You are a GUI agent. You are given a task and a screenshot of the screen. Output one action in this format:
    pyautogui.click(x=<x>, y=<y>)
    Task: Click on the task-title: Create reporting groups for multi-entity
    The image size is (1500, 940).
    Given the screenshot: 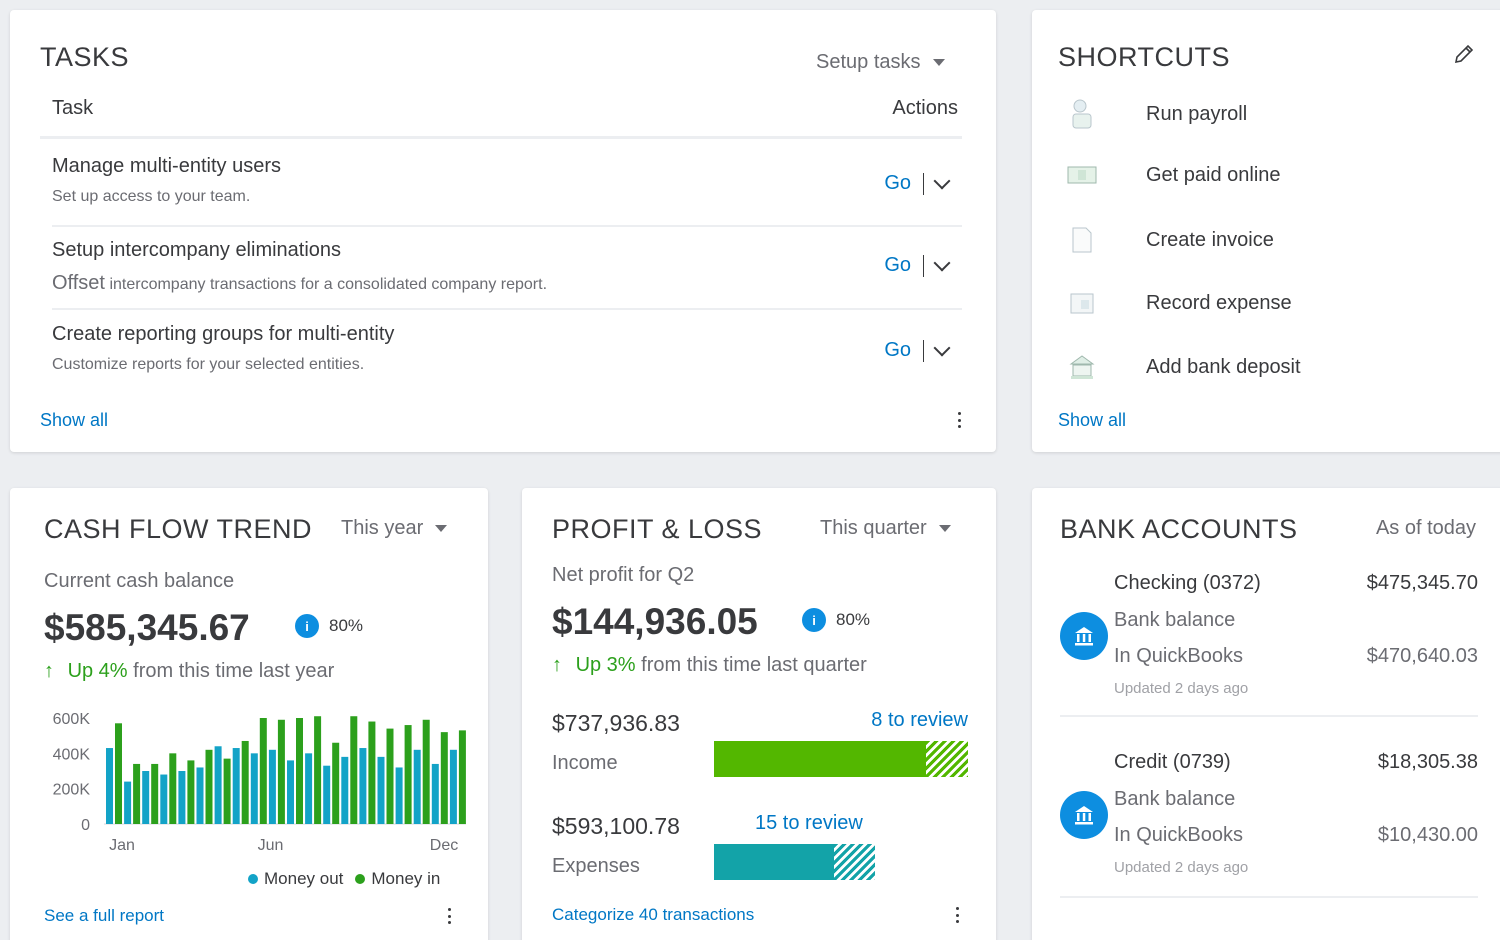 What is the action you would take?
    pyautogui.click(x=223, y=334)
    